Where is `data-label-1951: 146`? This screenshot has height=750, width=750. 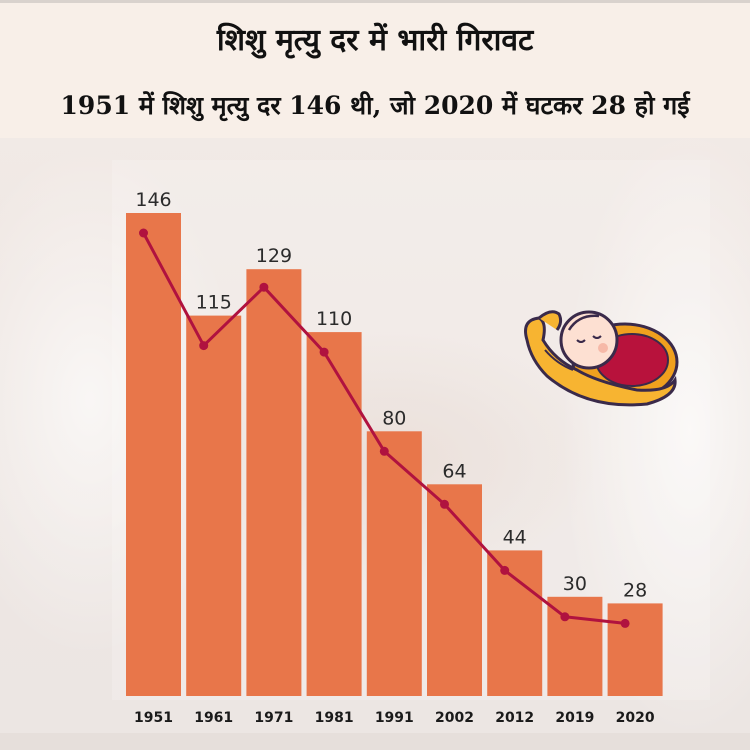 data-label-1951: 146 is located at coordinates (153, 200).